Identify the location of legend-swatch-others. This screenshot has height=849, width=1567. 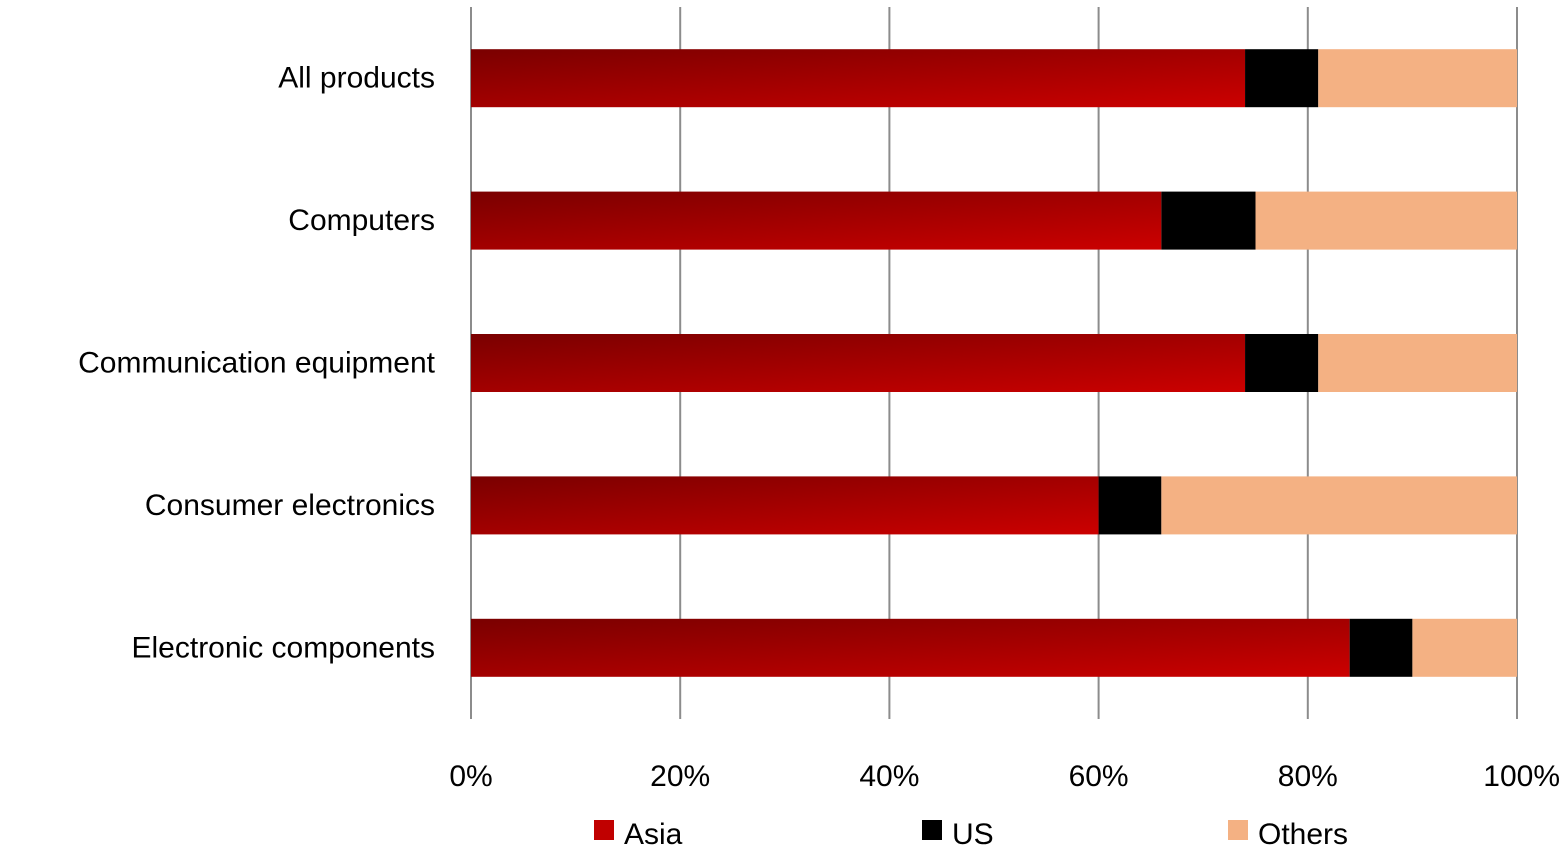
(1238, 830).